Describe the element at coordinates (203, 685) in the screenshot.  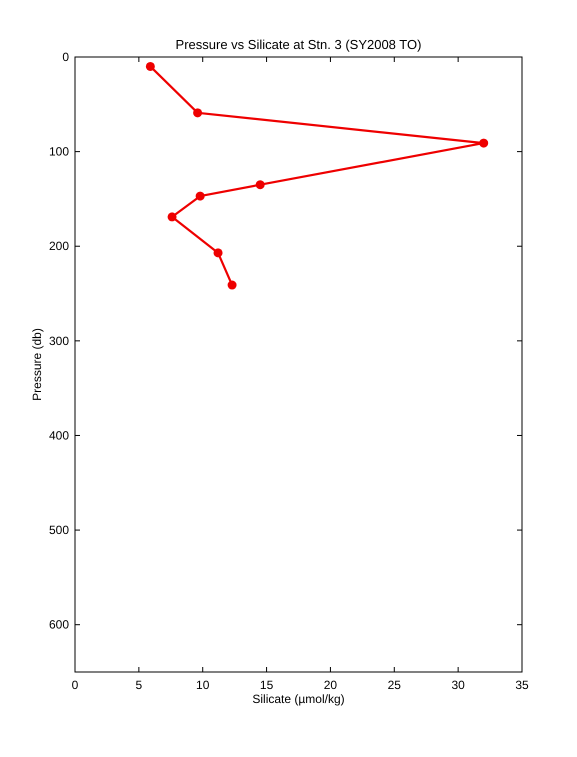
I see `x-tick-label: 10` at that location.